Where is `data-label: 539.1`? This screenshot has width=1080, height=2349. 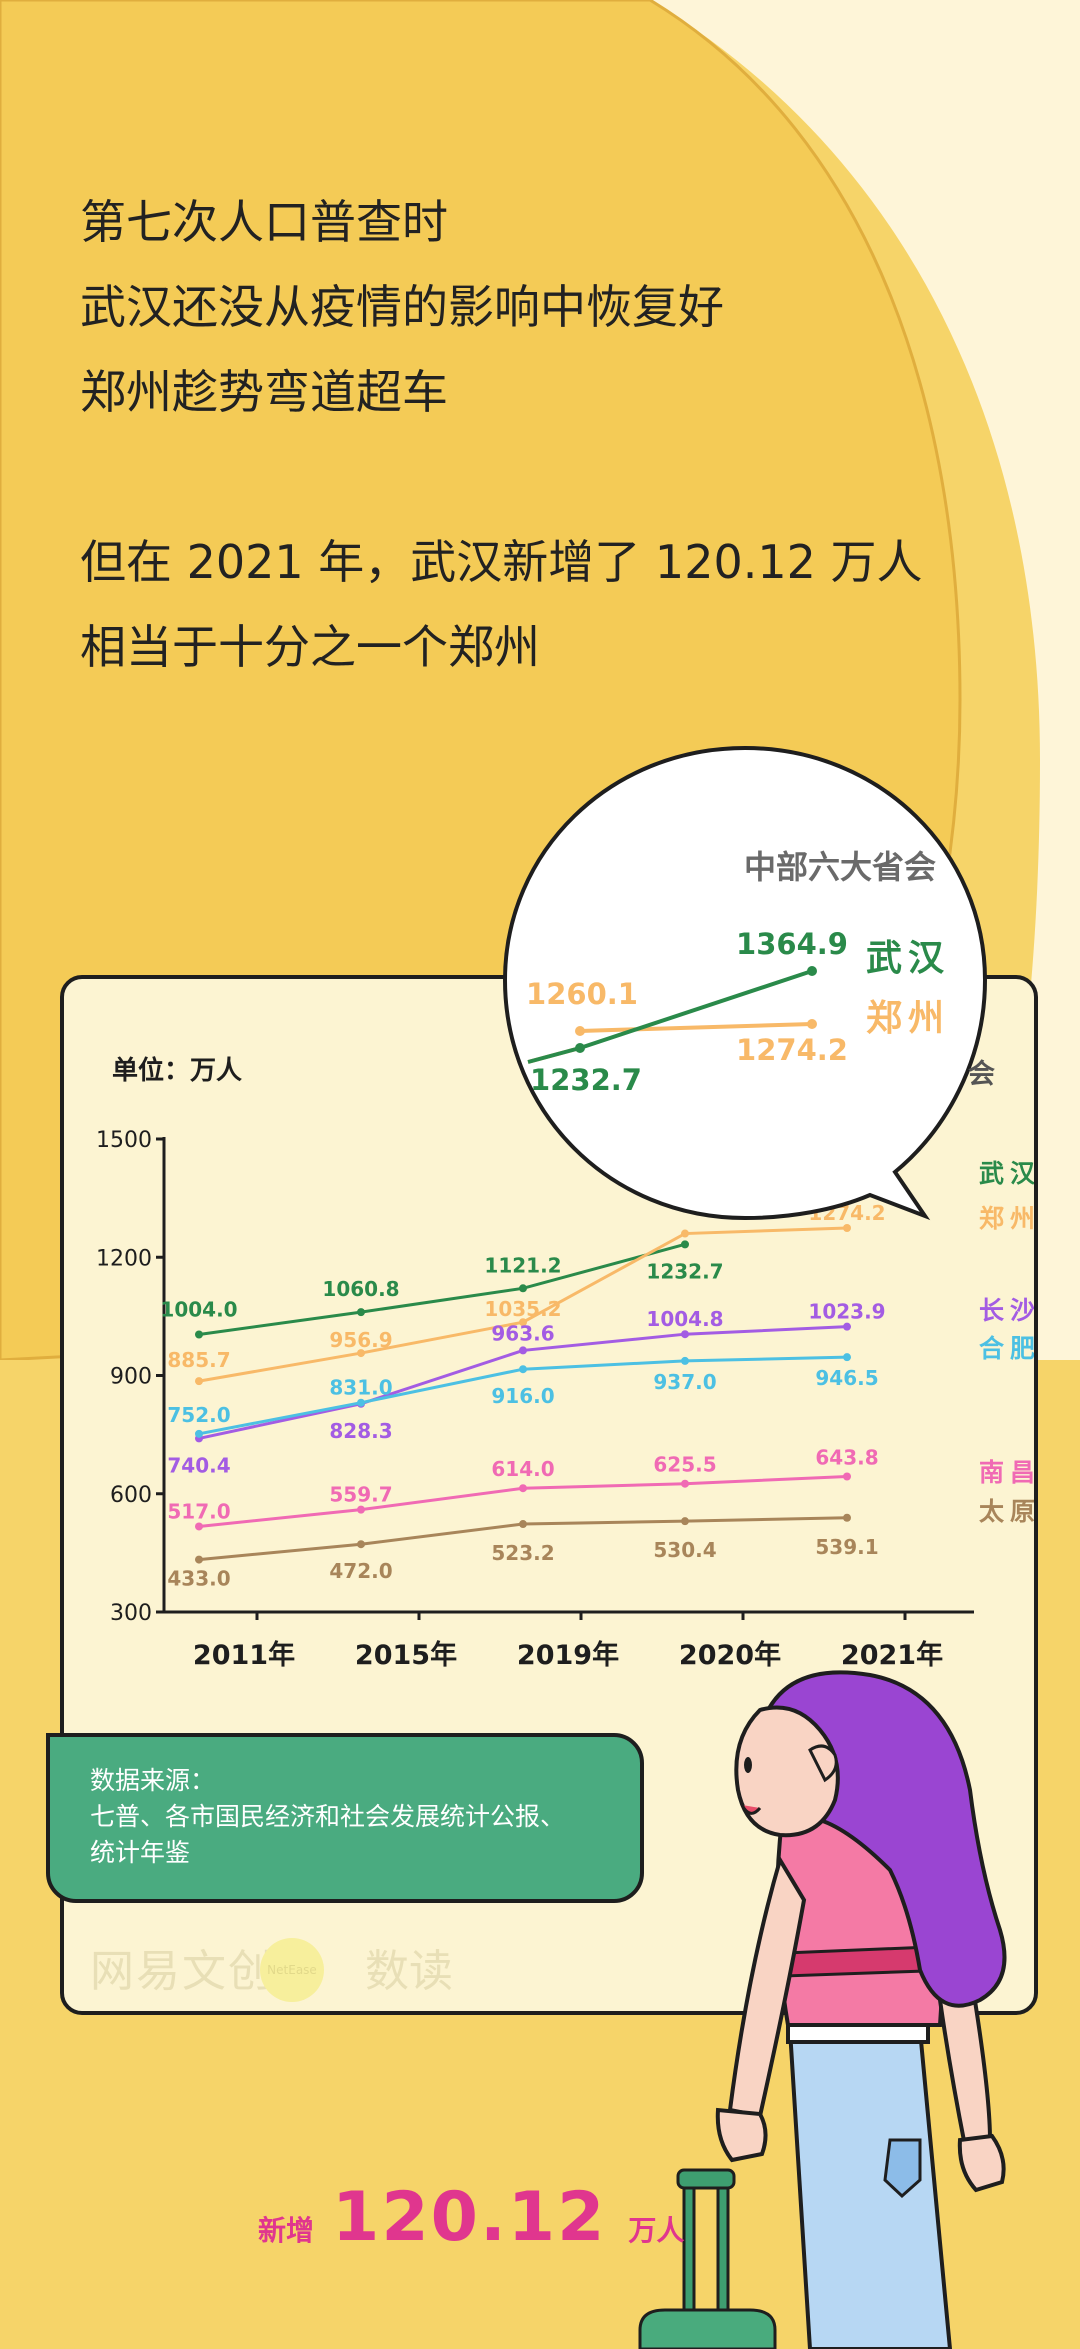
data-label: 539.1 is located at coordinates (846, 1547).